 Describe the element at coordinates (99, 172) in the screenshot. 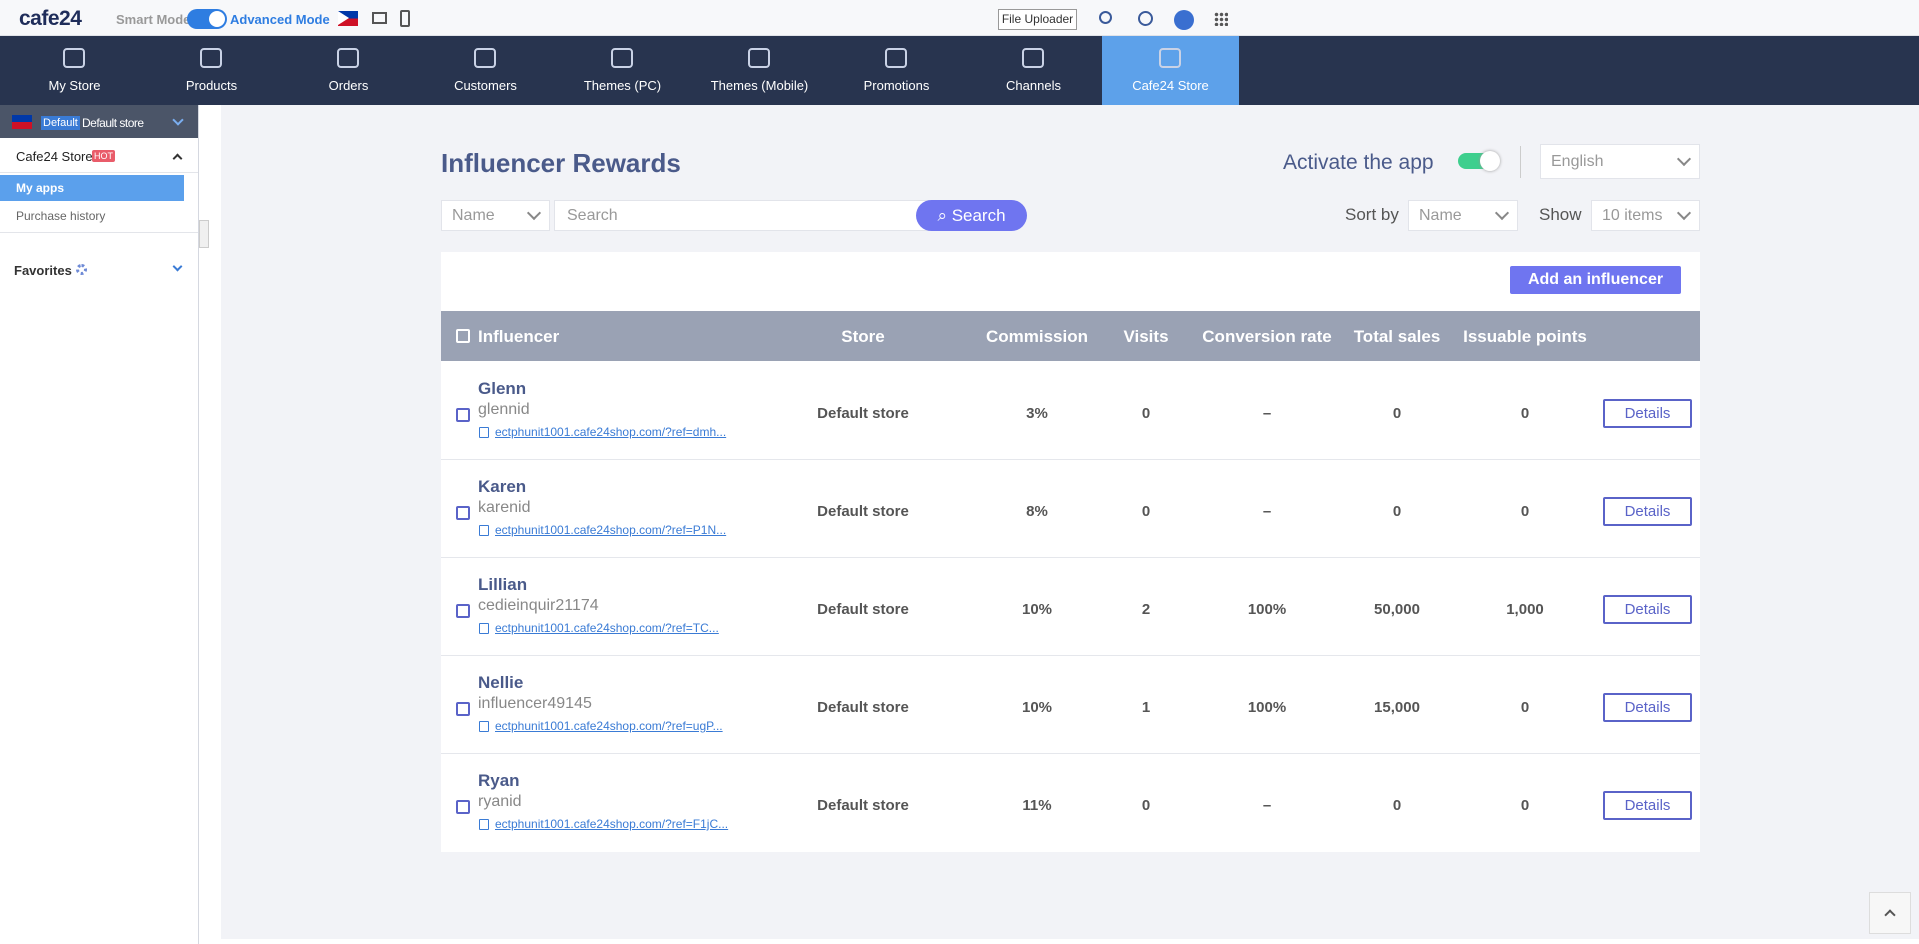

I see `divider` at that location.